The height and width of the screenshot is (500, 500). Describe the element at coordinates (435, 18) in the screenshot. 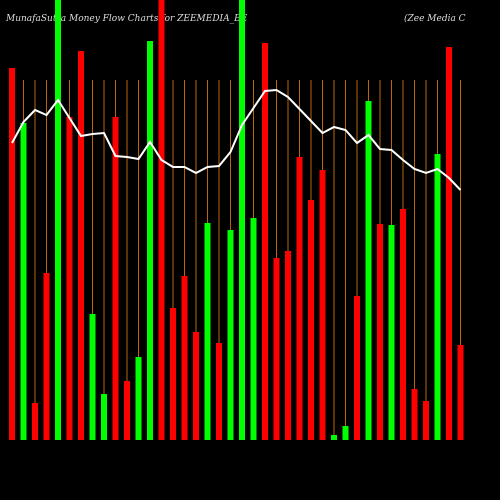

I see `chart-subtitle: (Zee Media C` at that location.